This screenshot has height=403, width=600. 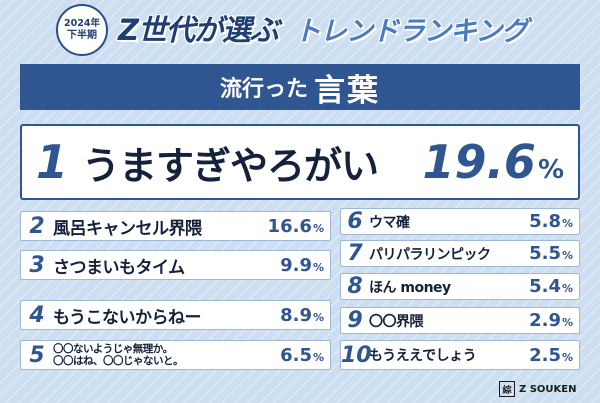 I want to click on rank-percent: 9.9%, so click(x=305, y=265).